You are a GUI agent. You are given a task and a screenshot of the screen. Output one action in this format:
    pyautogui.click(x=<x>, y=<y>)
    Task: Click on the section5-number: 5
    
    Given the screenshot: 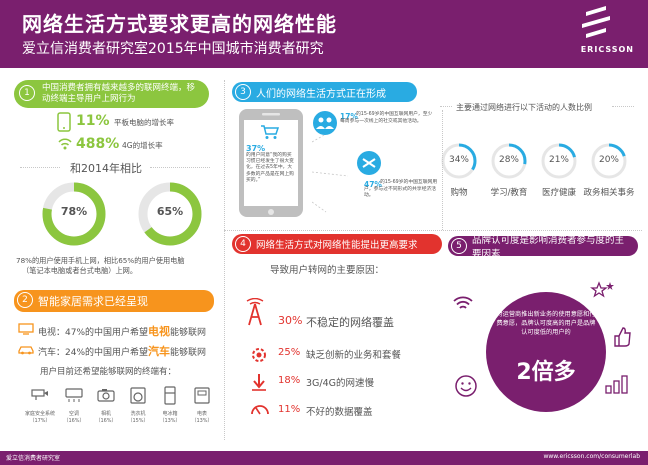 What is the action you would take?
    pyautogui.click(x=459, y=246)
    